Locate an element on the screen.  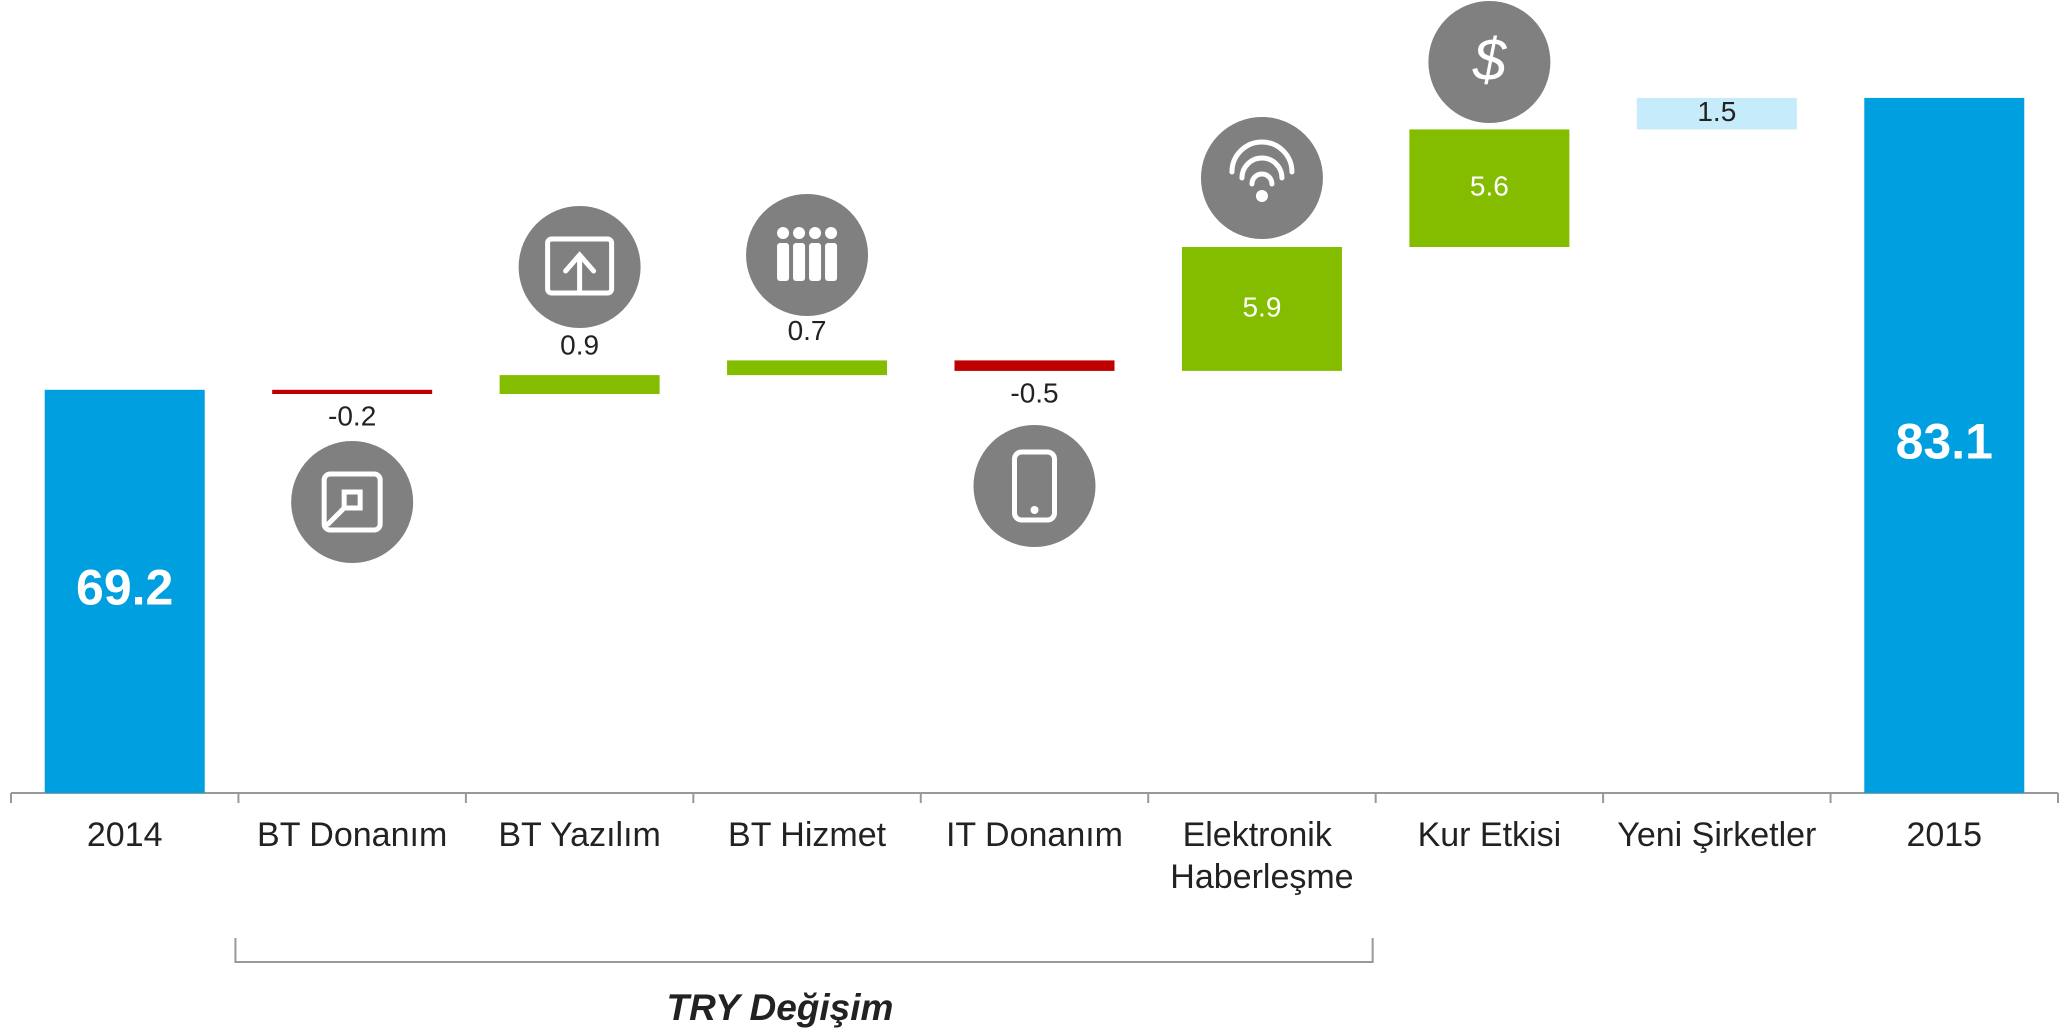
x-tick-label: Kur Etkisi is located at coordinates (1490, 835).